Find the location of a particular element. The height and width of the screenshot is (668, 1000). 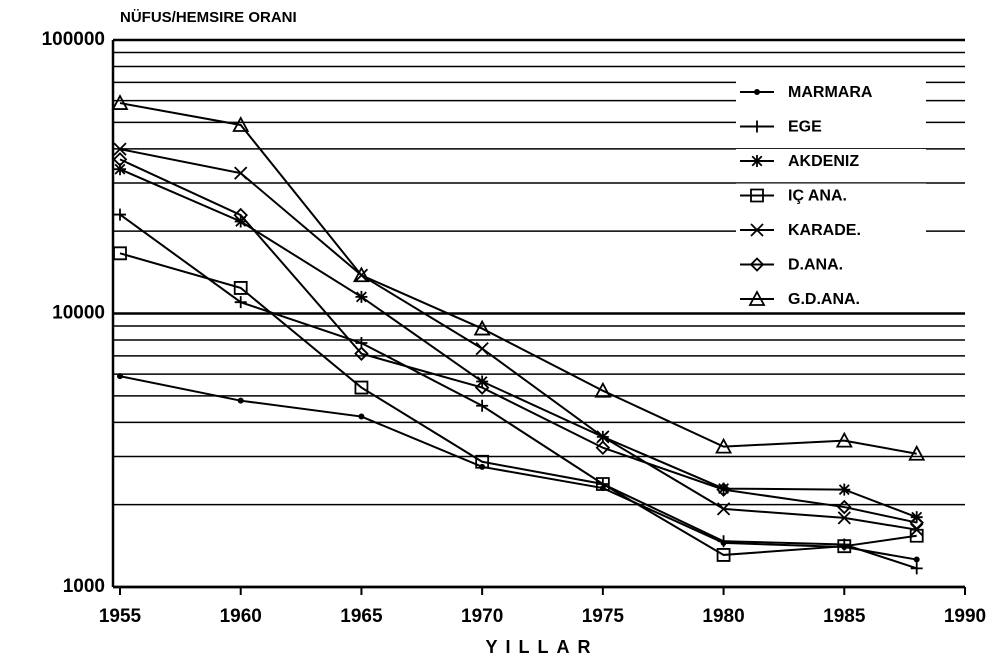

y-tick-label: 1000 is located at coordinates (84, 586).